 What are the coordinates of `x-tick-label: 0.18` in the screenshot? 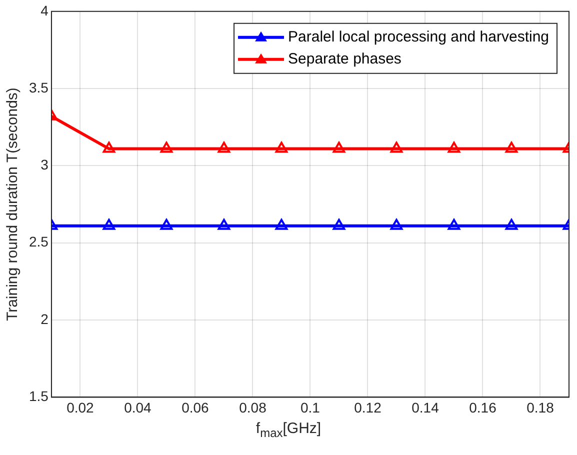 It's located at (540, 407).